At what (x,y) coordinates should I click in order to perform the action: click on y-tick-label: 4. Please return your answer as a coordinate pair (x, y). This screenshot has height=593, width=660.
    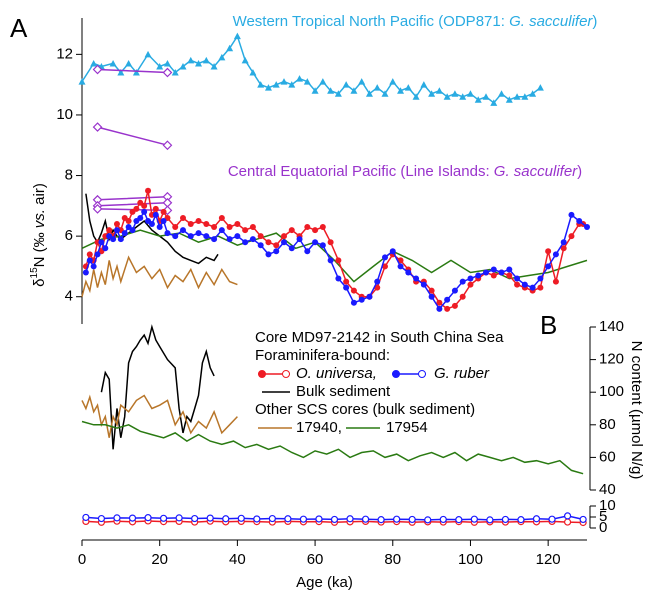
    Looking at the image, I should click on (69, 296).